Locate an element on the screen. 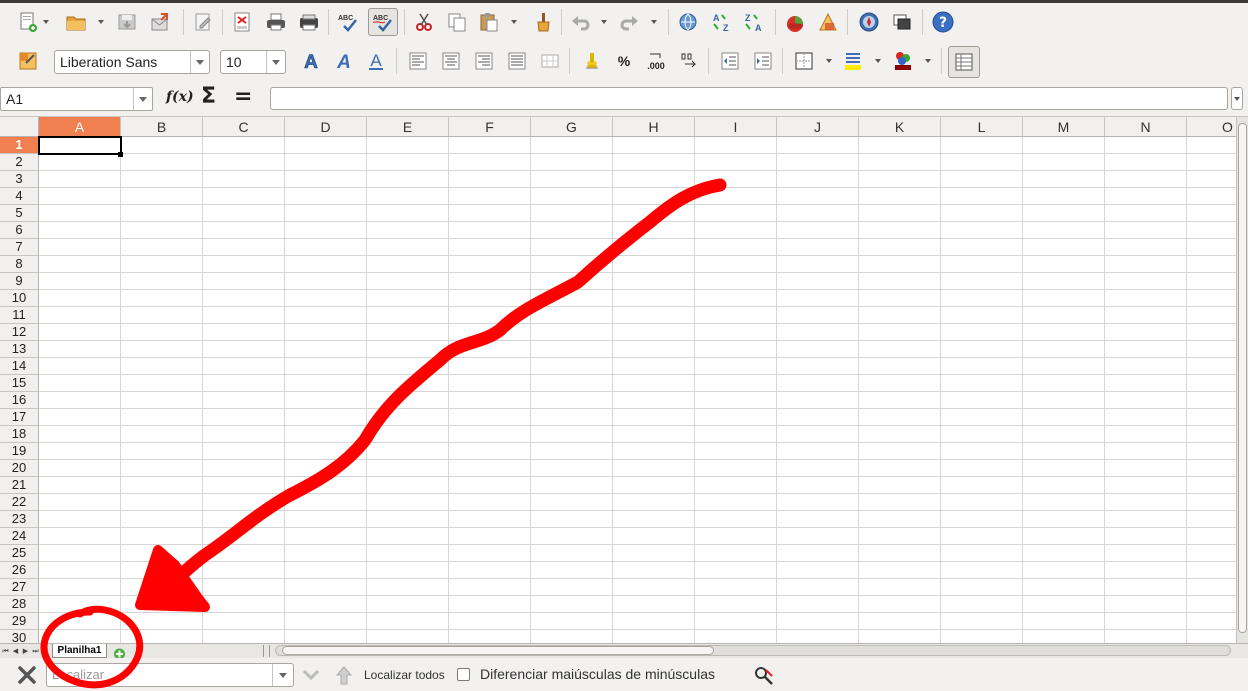  percent-icon: % is located at coordinates (624, 61).